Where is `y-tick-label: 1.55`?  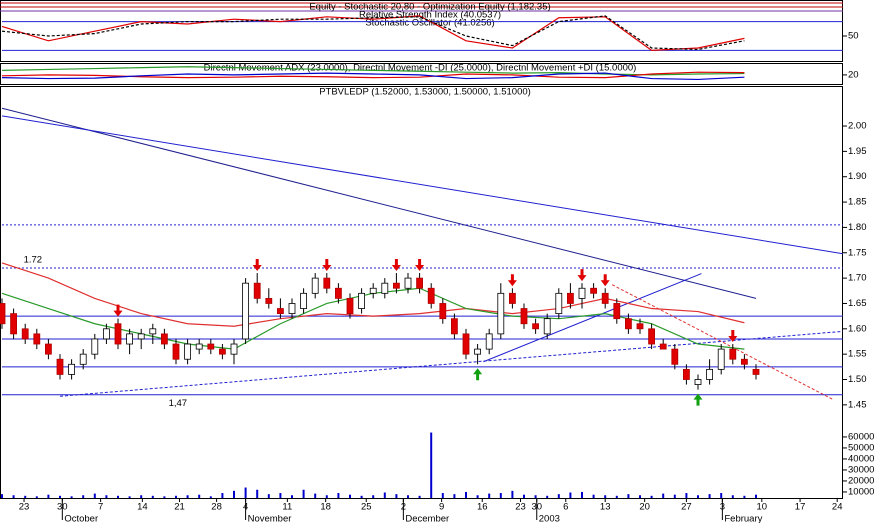
y-tick-label: 1.55 is located at coordinates (857, 354).